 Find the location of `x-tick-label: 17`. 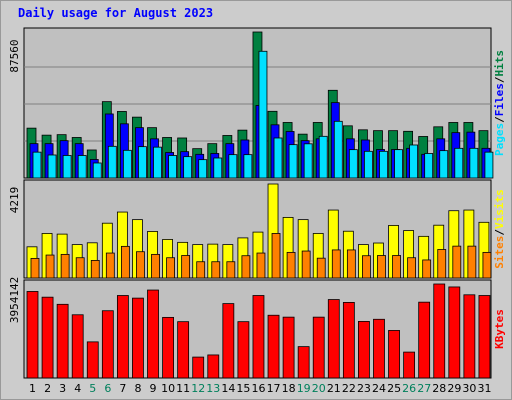

x-tick-label: 17 is located at coordinates (274, 388).